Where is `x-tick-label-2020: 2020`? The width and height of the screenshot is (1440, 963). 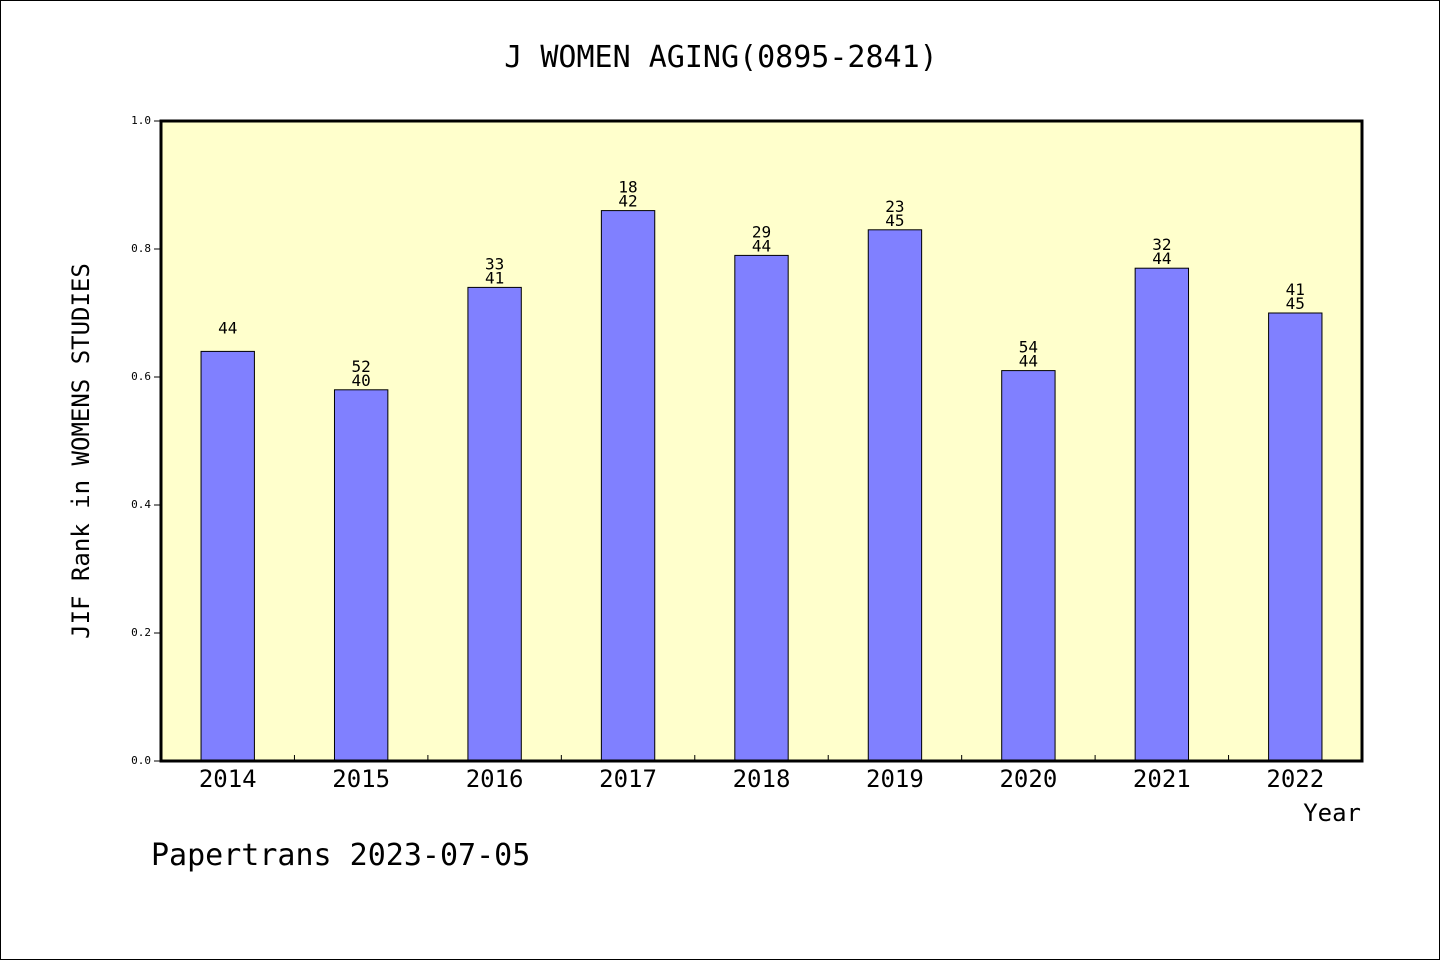 x-tick-label-2020: 2020 is located at coordinates (1028, 779).